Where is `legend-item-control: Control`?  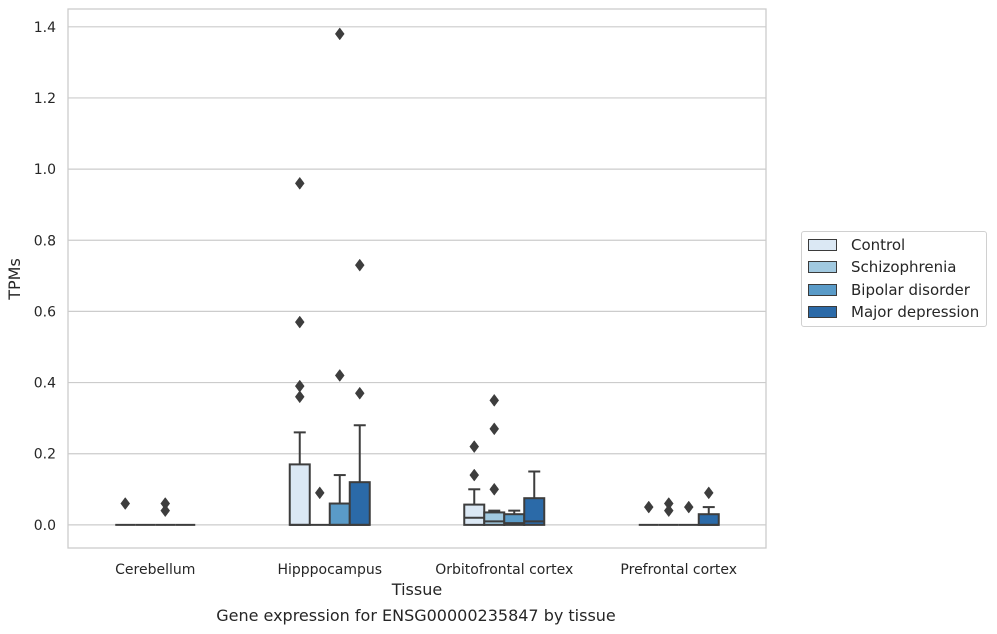 legend-item-control: Control is located at coordinates (856, 245).